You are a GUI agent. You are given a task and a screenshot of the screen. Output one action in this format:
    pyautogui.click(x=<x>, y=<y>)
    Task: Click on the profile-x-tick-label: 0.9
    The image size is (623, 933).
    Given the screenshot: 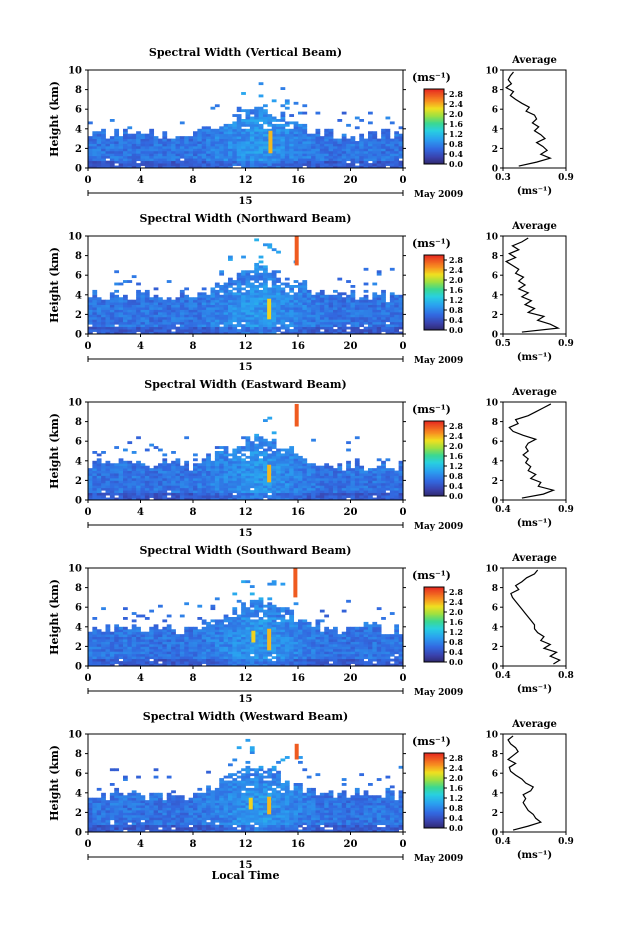 What is the action you would take?
    pyautogui.click(x=566, y=178)
    